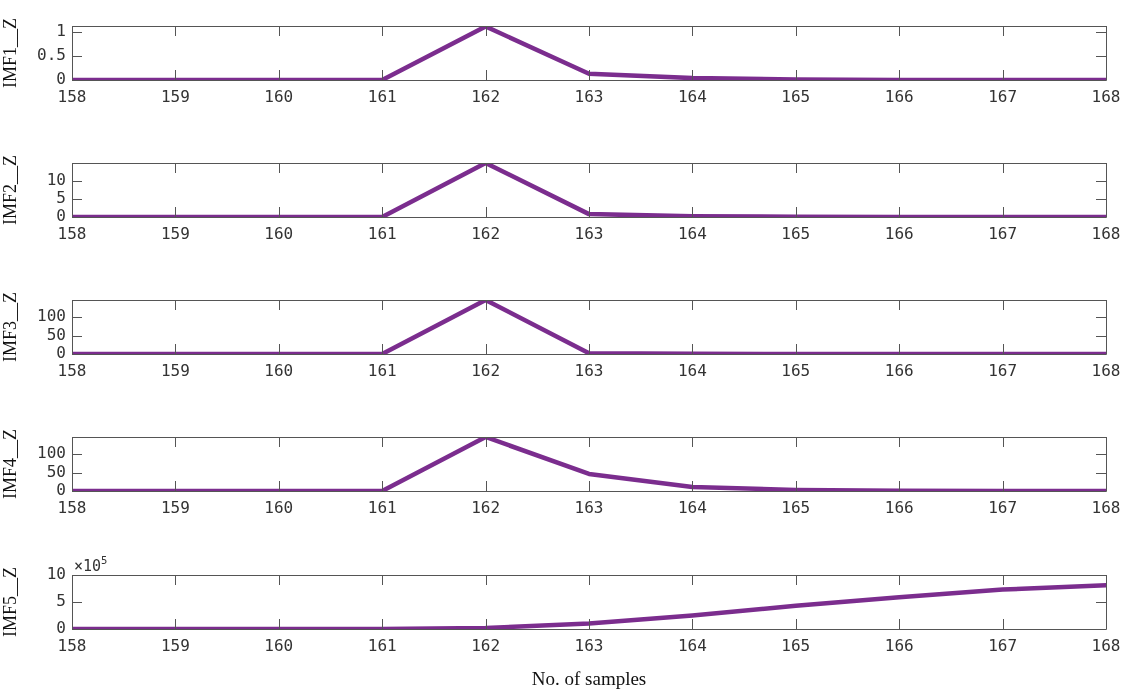  I want to click on y-axis-title: IMF5__Z, so click(10, 602).